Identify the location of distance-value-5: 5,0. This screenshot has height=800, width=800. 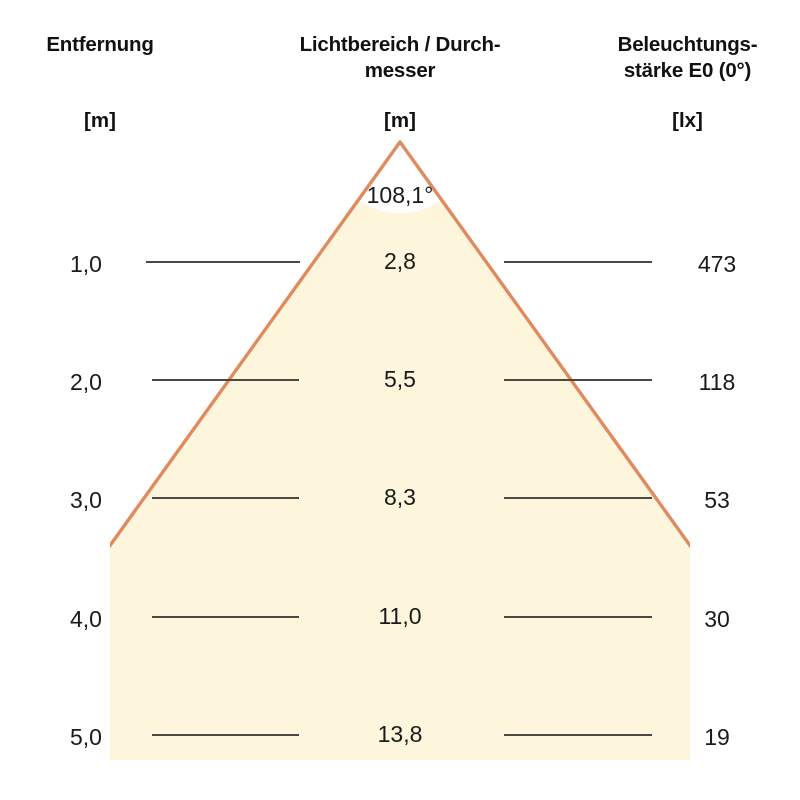
(86, 737).